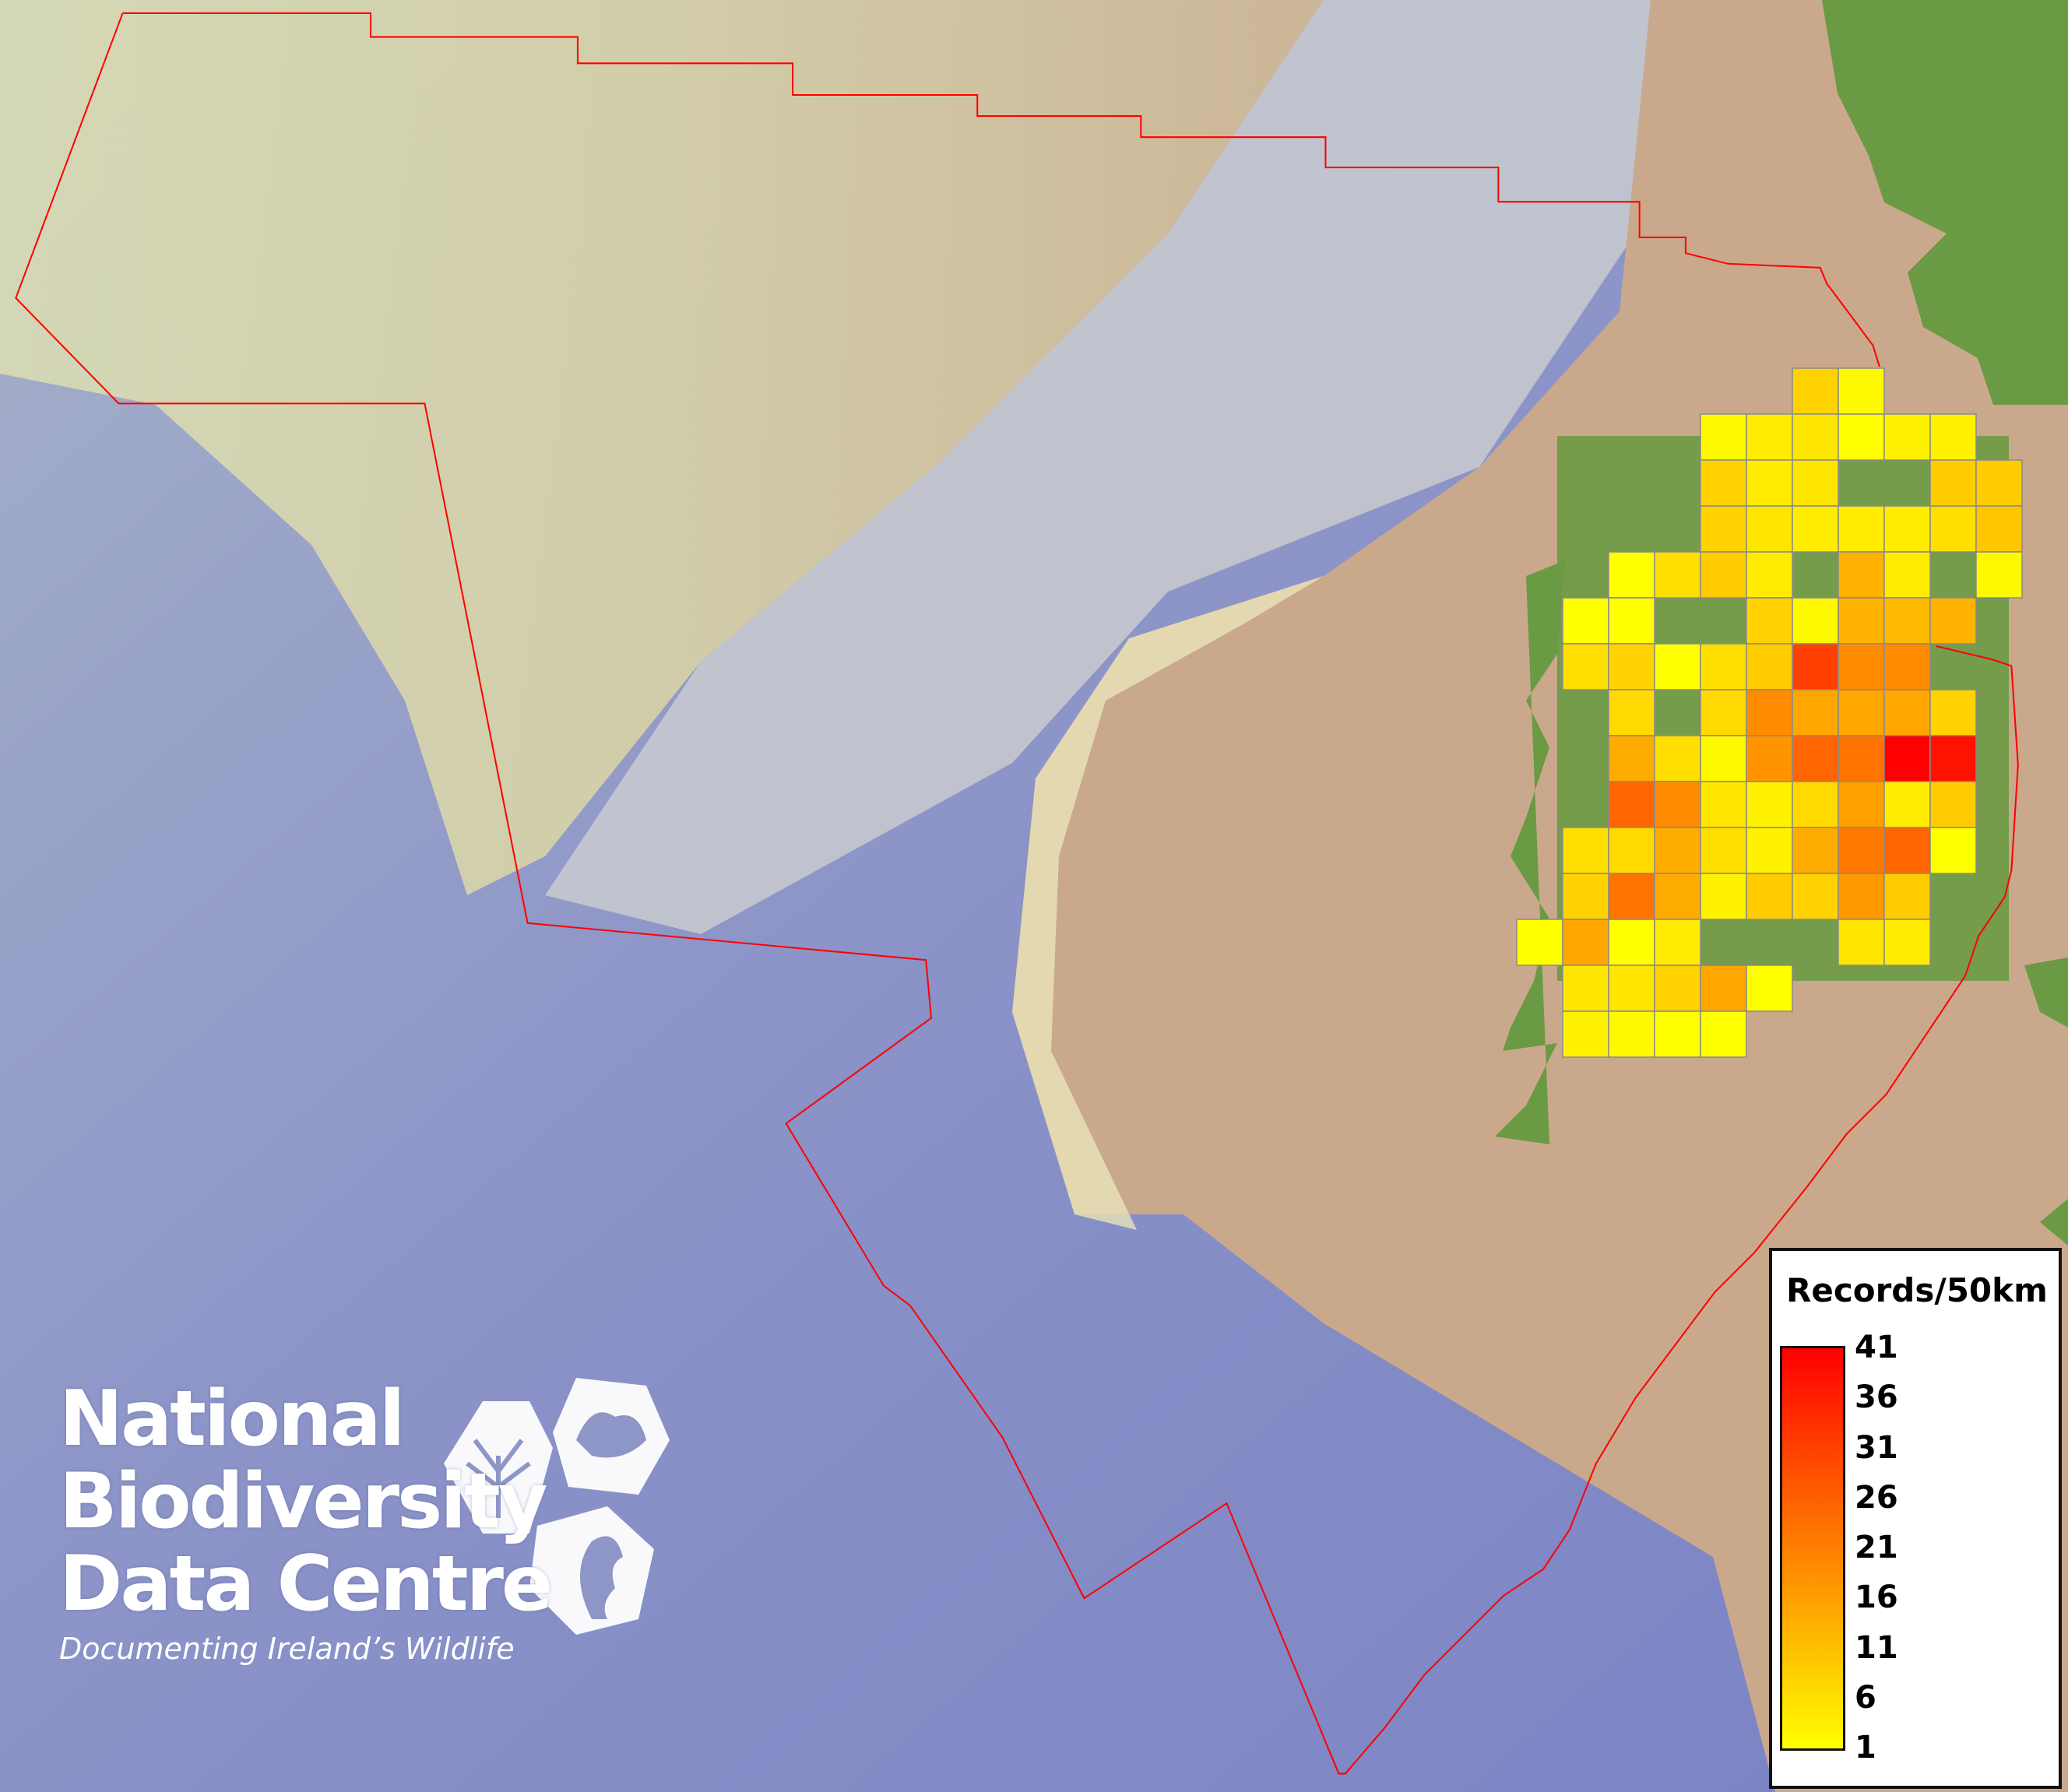  Describe the element at coordinates (1168, 903) in the screenshot. I see `shelf-edge-light` at that location.